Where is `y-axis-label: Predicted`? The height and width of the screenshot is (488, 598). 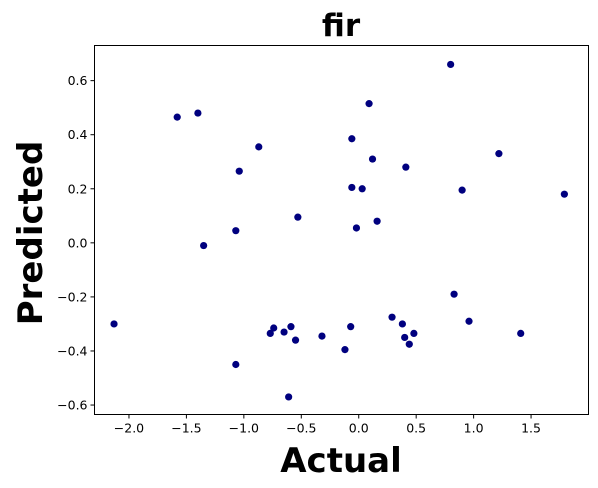
y-axis-label: Predicted is located at coordinates (31, 233).